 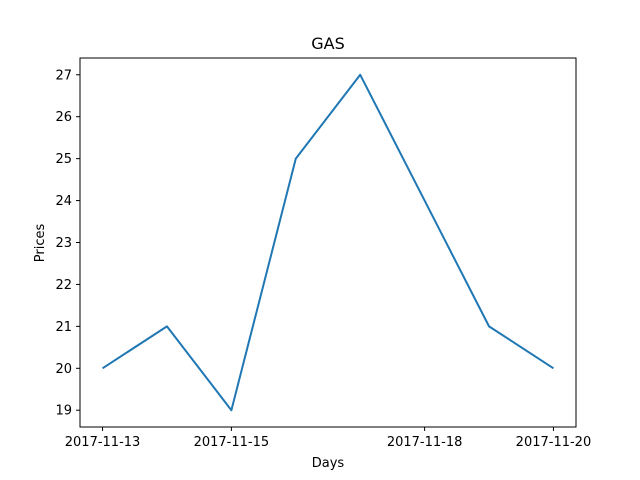 What do you see at coordinates (63, 285) in the screenshot?
I see `y-tick-label: 22` at bounding box center [63, 285].